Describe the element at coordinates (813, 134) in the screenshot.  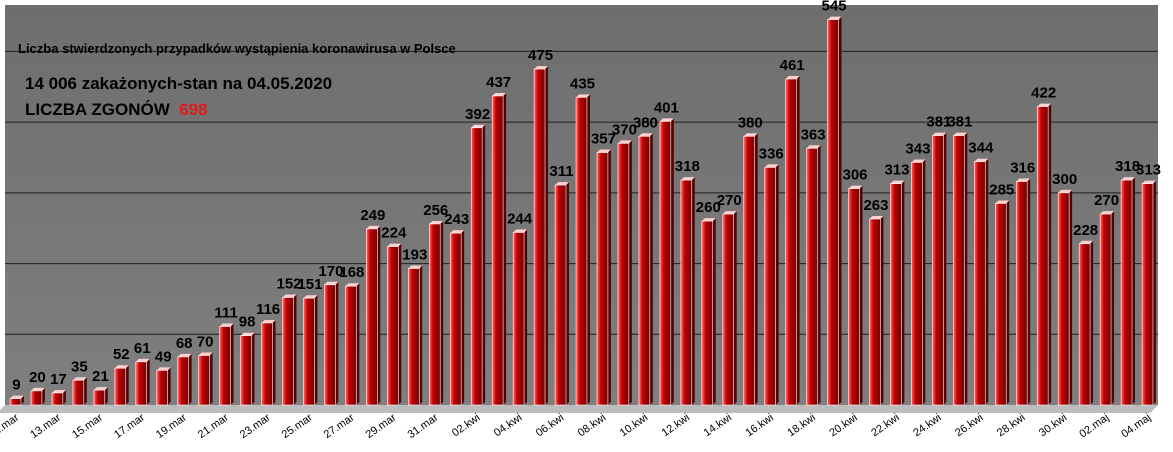
I see `data-label-18.kwi: 363` at that location.